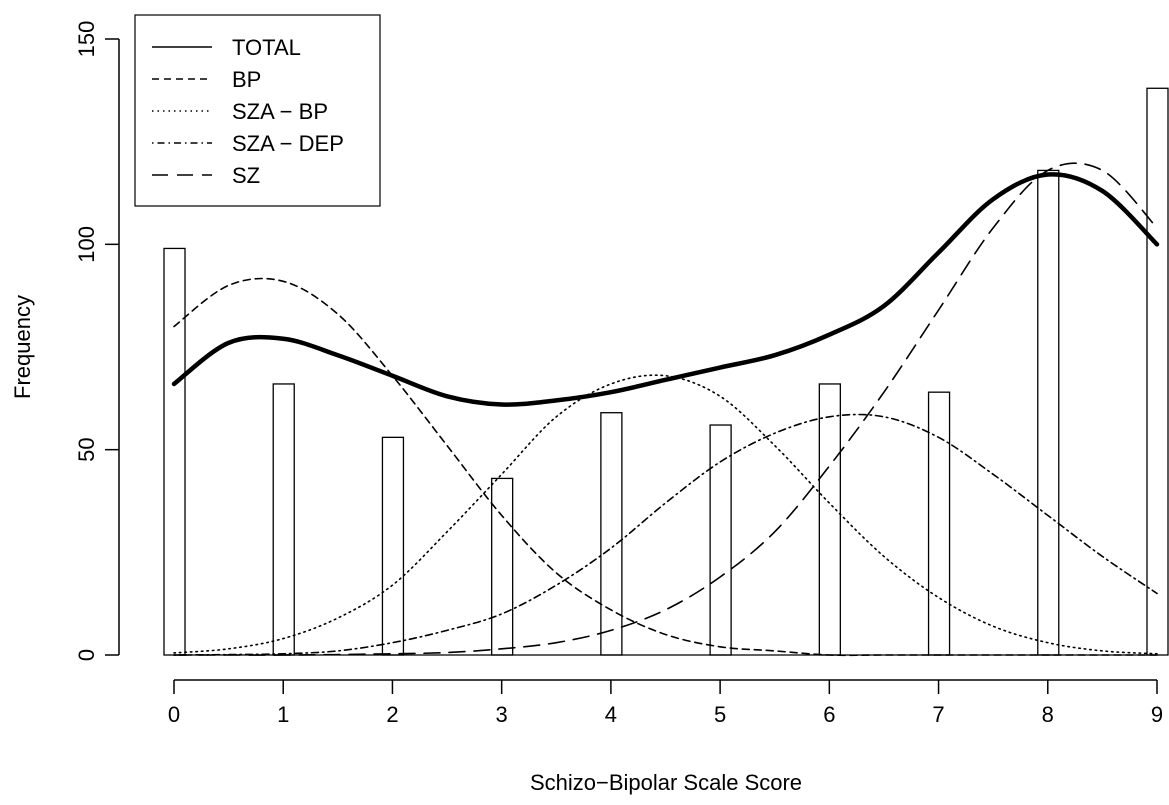  What do you see at coordinates (280, 111) in the screenshot?
I see `legend-label: SZA − BP` at bounding box center [280, 111].